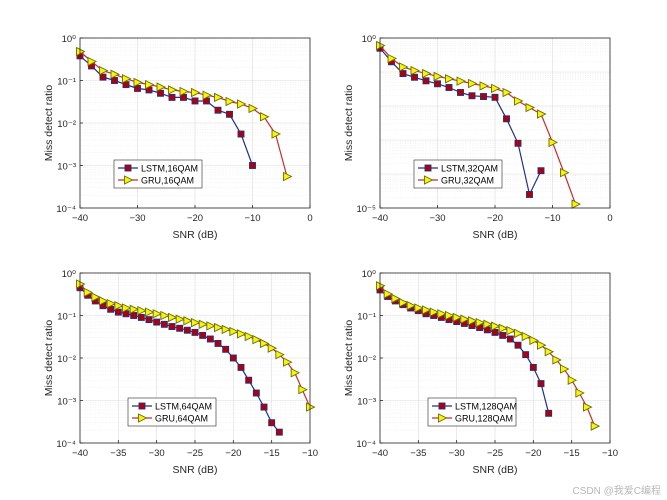  I want to click on x-tick-label: −25, so click(195, 453).